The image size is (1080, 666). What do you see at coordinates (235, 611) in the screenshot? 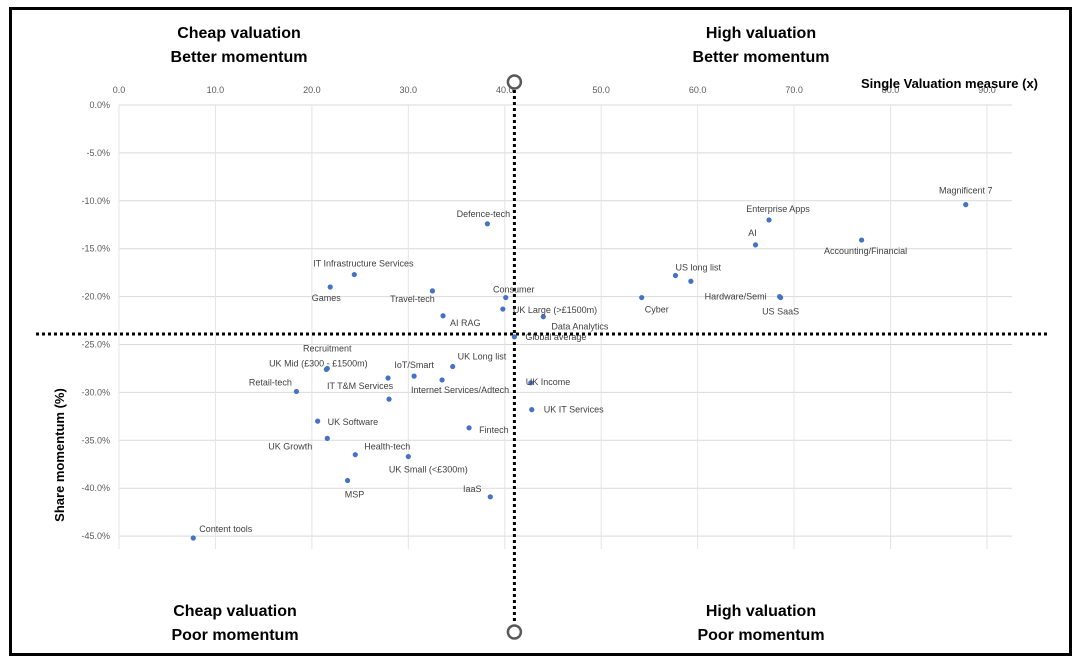
I see `quadrant-bottom-left-line1: Cheap valuation` at bounding box center [235, 611].